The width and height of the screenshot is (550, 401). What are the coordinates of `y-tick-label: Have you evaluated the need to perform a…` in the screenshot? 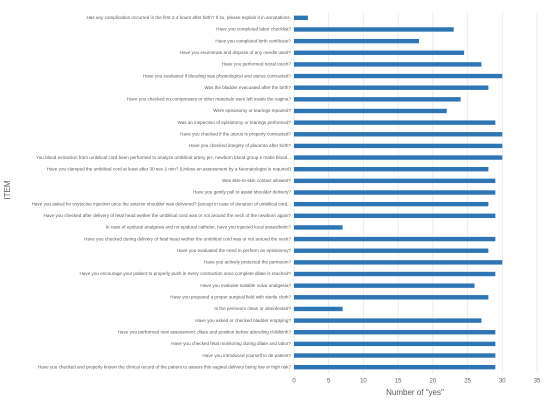 It's located at (234, 250).